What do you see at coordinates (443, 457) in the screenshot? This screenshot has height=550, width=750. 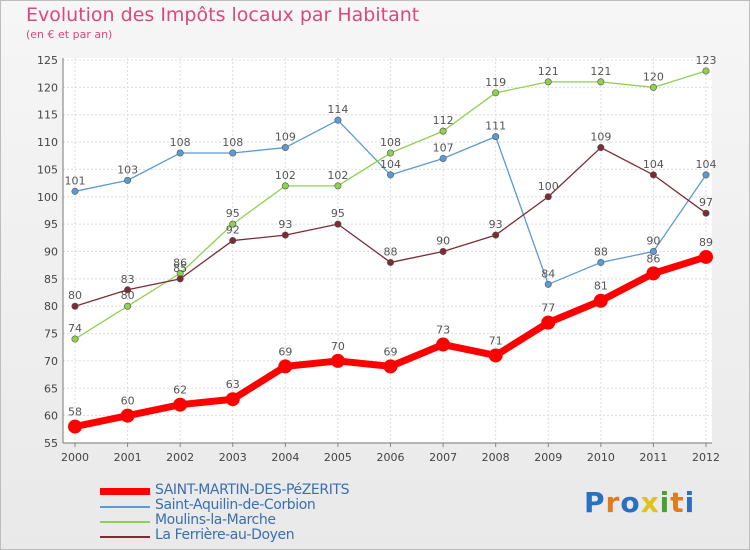 I see `x-tick-label: 2007` at bounding box center [443, 457].